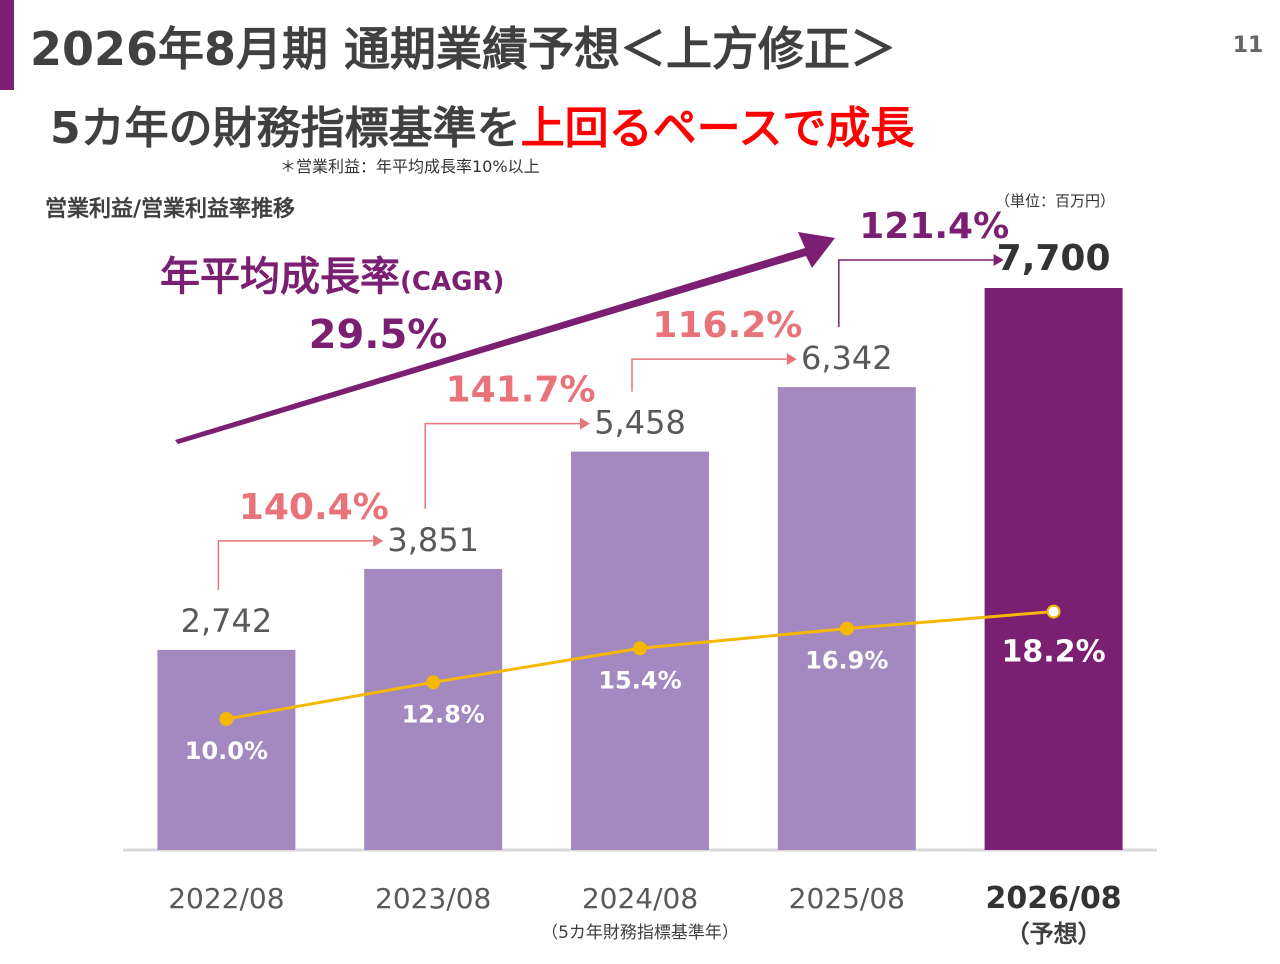 Image resolution: width=1280 pixels, height=964 pixels. I want to click on cagr-label: 年平均成長率(CAGR), so click(332, 277).